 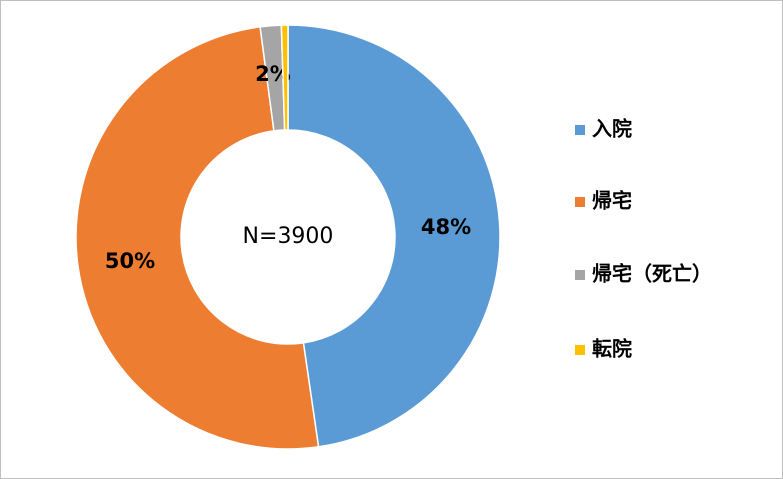 I want to click on data-label: 50%, so click(x=130, y=261).